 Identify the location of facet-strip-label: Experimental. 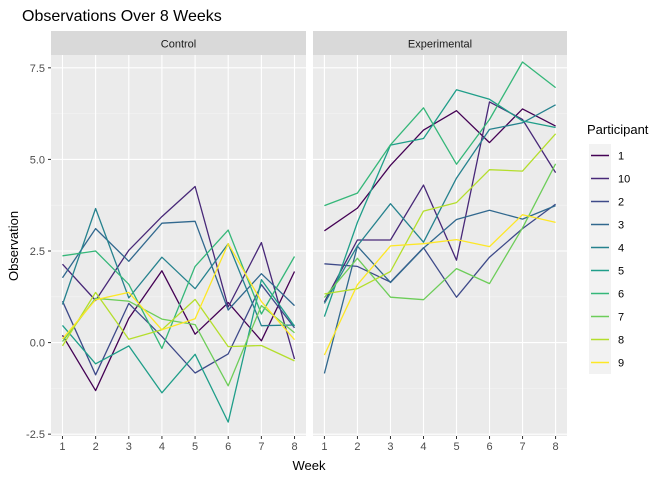
(440, 45).